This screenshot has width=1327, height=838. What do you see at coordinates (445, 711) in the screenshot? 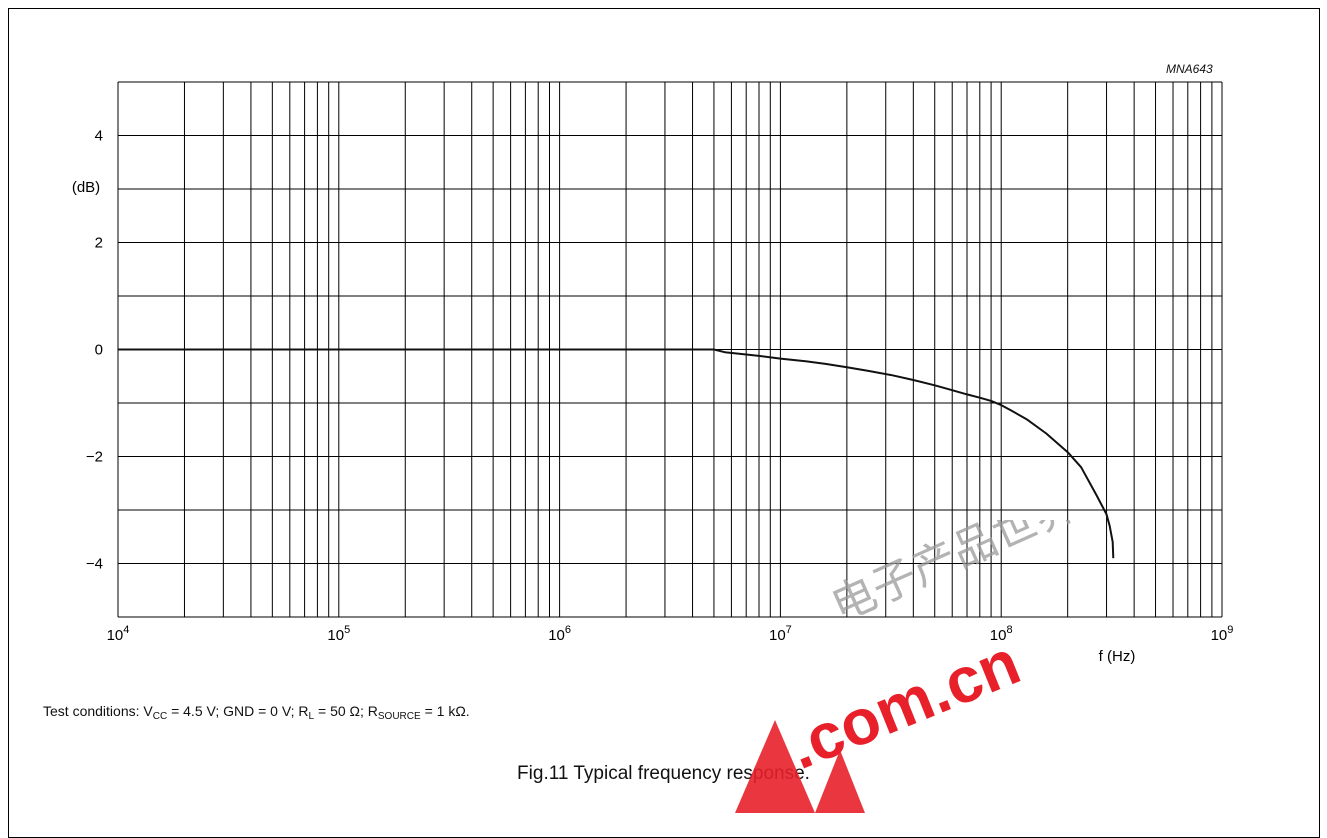
I see `tc-rs-val: = 1 kΩ.` at bounding box center [445, 711].